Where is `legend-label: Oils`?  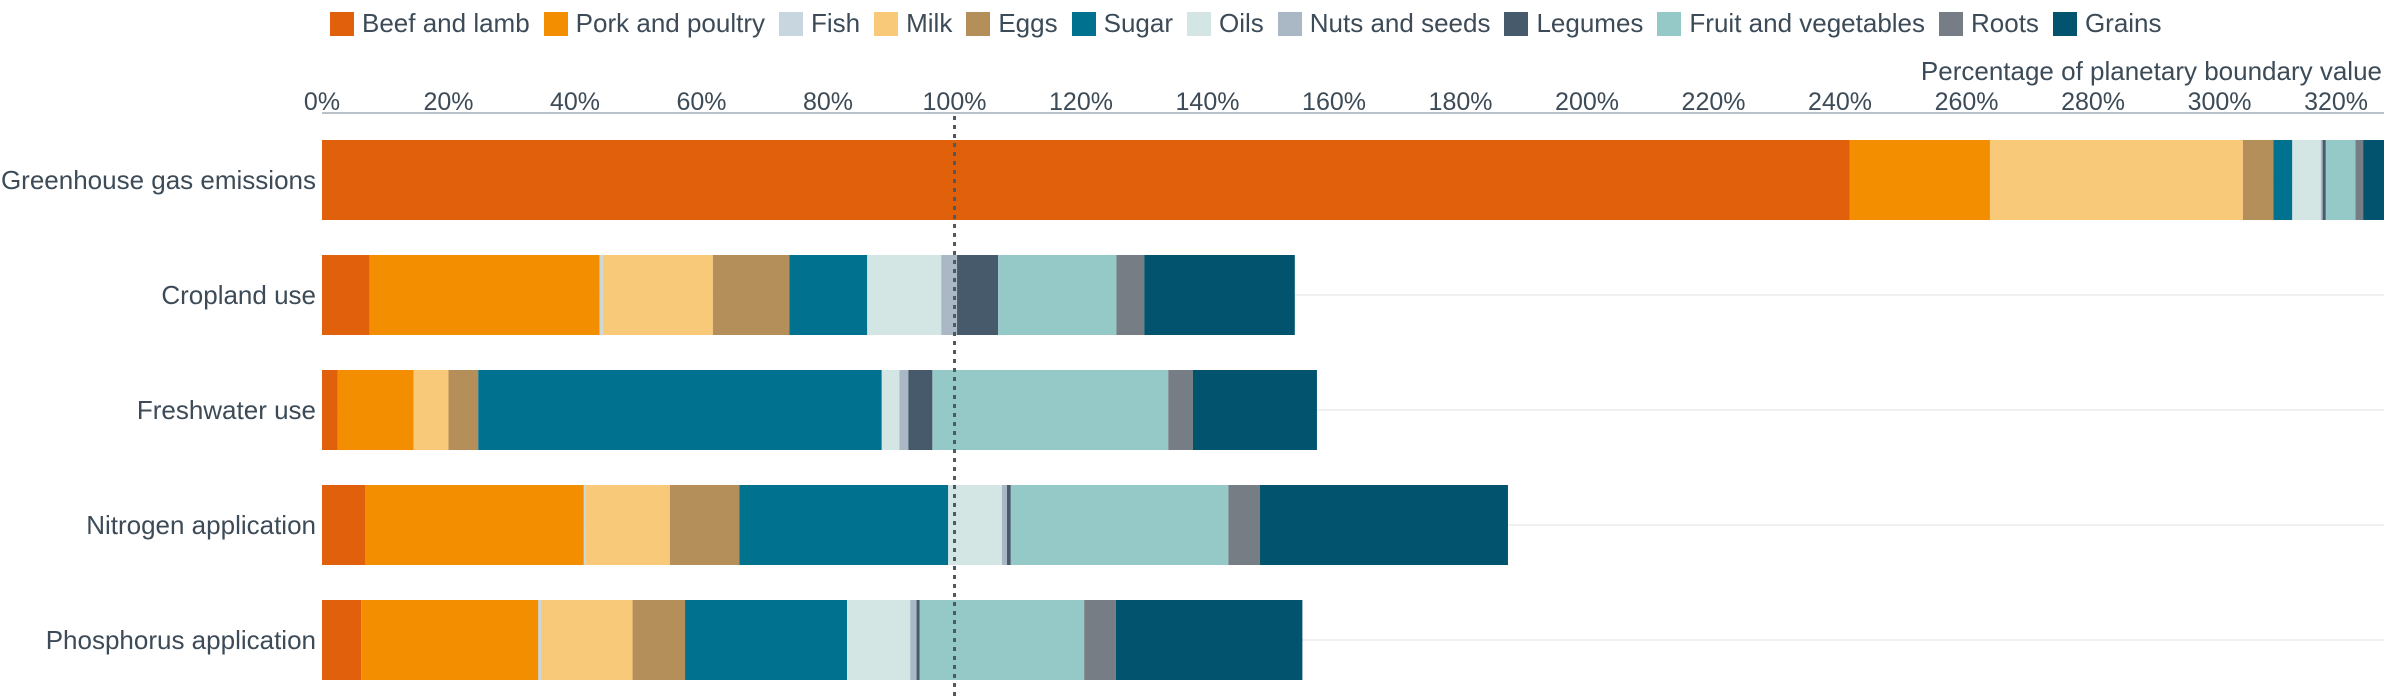 legend-label: Oils is located at coordinates (1241, 23).